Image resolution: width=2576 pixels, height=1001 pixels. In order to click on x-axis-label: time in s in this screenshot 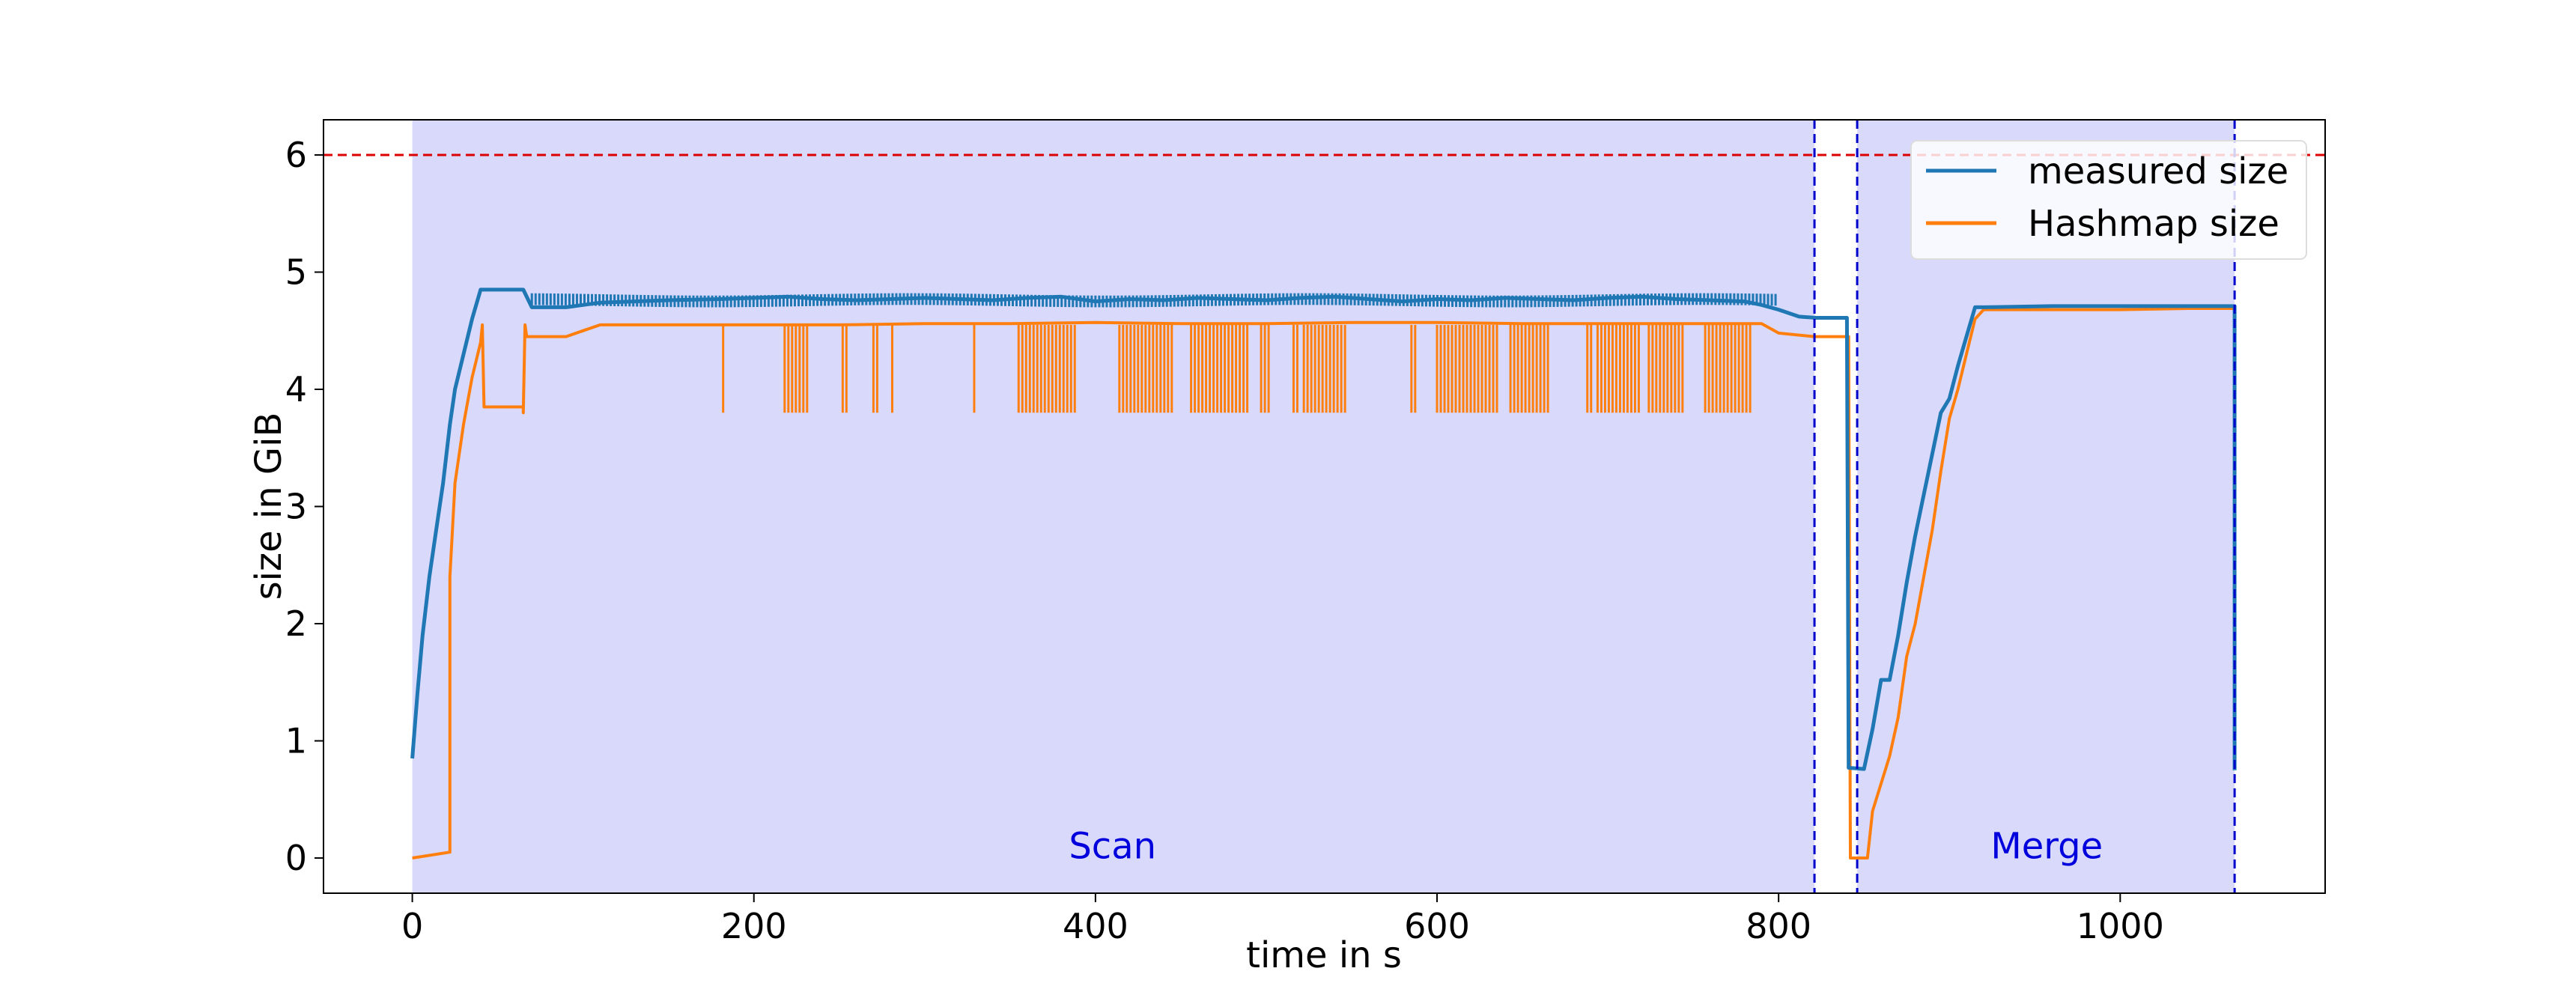, I will do `click(1324, 955)`.